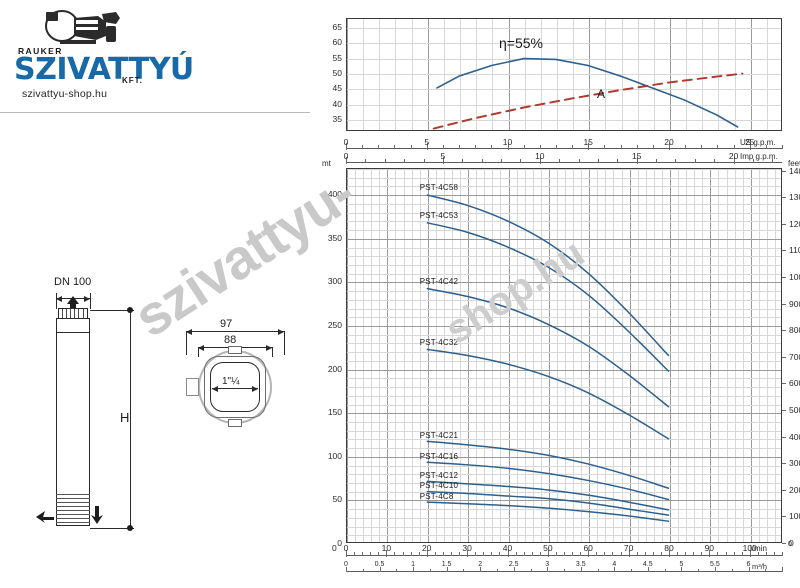 This screenshot has width=800, height=588. Describe the element at coordinates (669, 548) in the screenshot. I see `main-lmin-label-80: 80` at that location.